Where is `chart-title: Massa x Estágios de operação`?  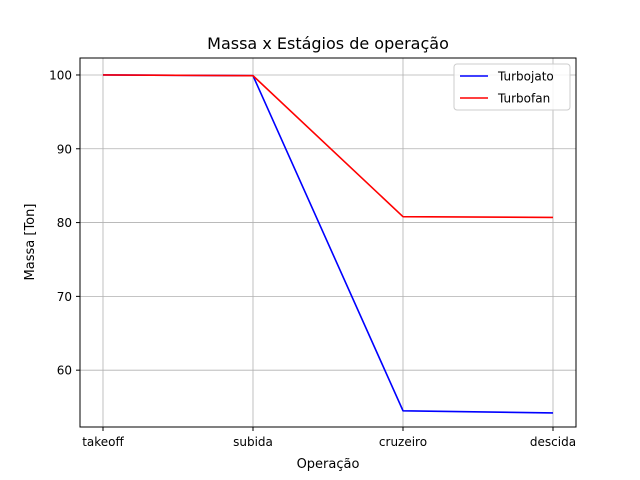
chart-title: Massa x Estágios de operação is located at coordinates (328, 43).